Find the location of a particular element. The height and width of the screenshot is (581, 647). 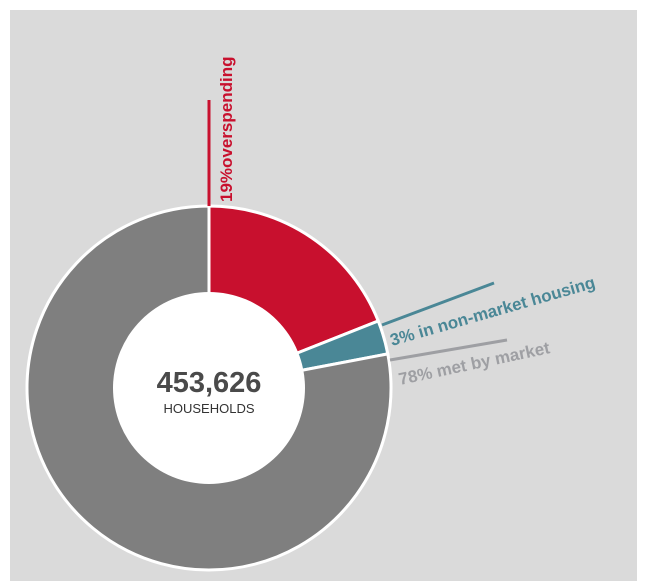

donut-hole is located at coordinates (209, 388).